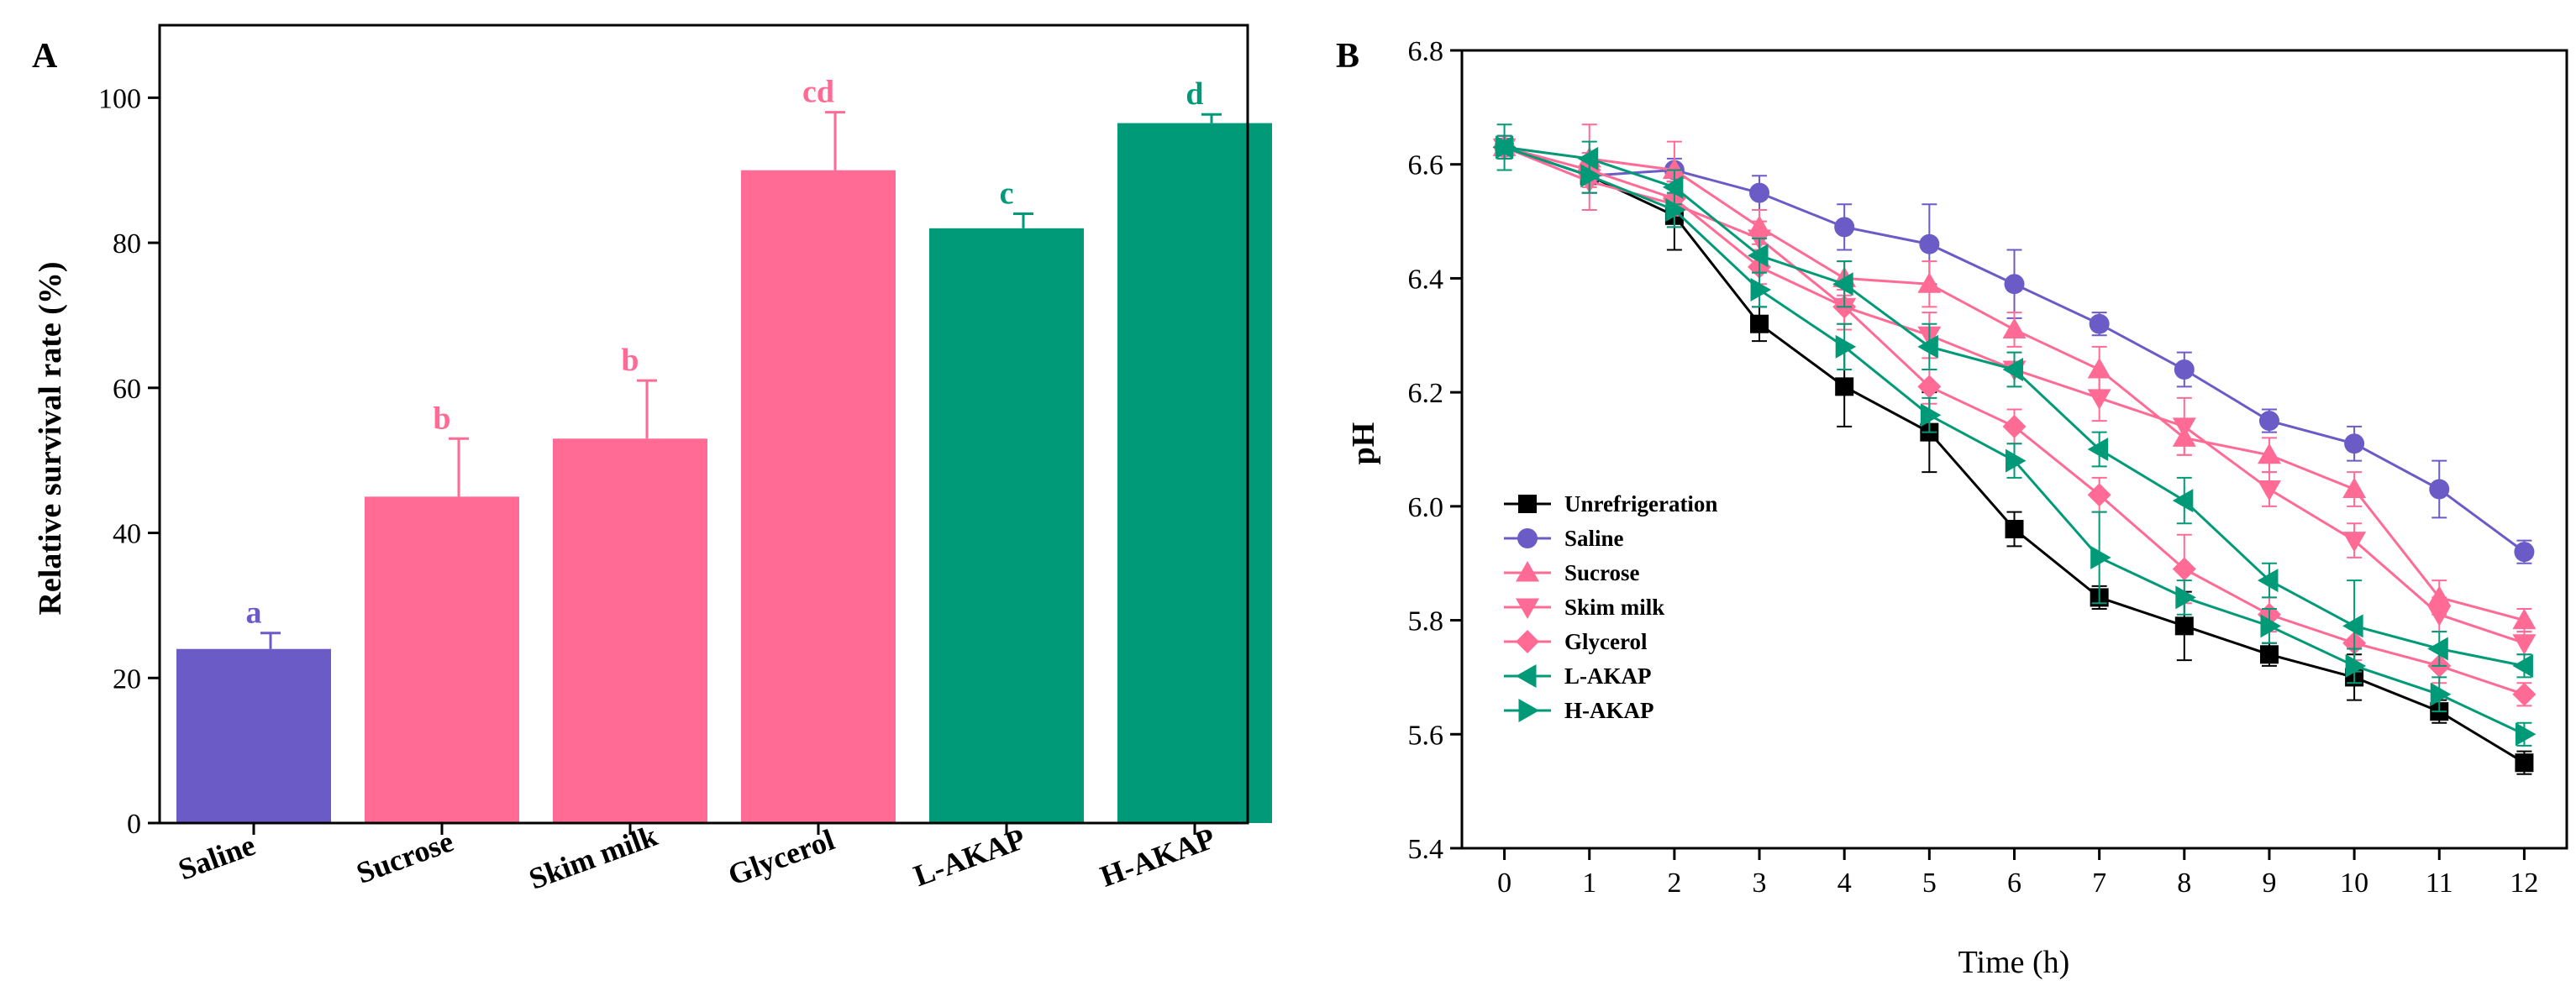 The width and height of the screenshot is (2576, 991). I want to click on x-tick-label: 2, so click(1674, 884).